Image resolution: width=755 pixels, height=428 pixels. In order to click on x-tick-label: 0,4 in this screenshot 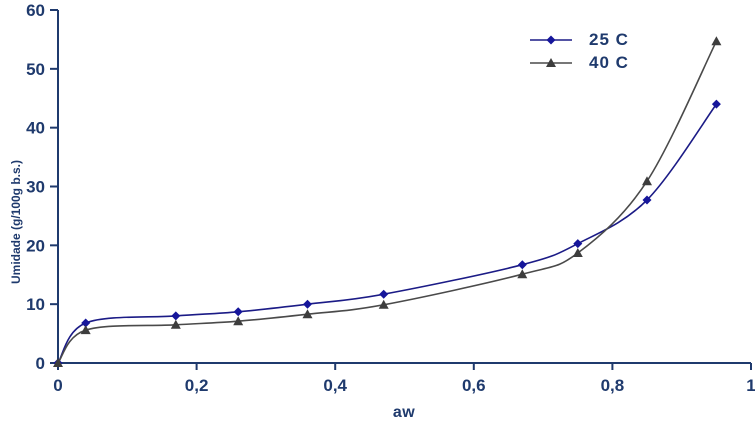, I will do `click(335, 385)`.